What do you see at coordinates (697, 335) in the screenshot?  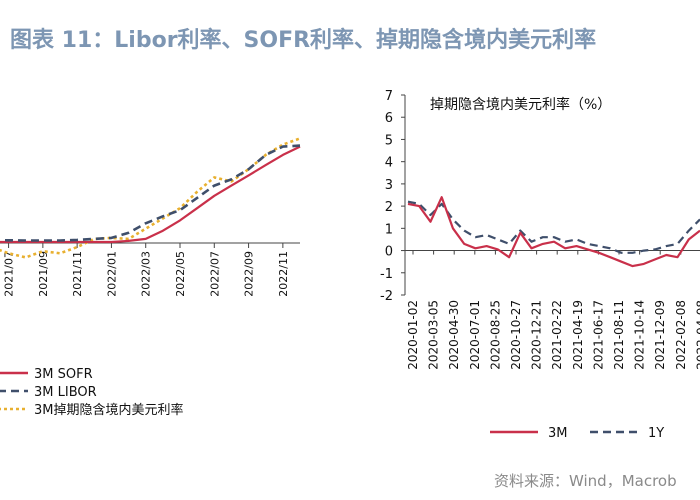 I see `right-x-tick-label: 2022-04-08` at bounding box center [697, 335].